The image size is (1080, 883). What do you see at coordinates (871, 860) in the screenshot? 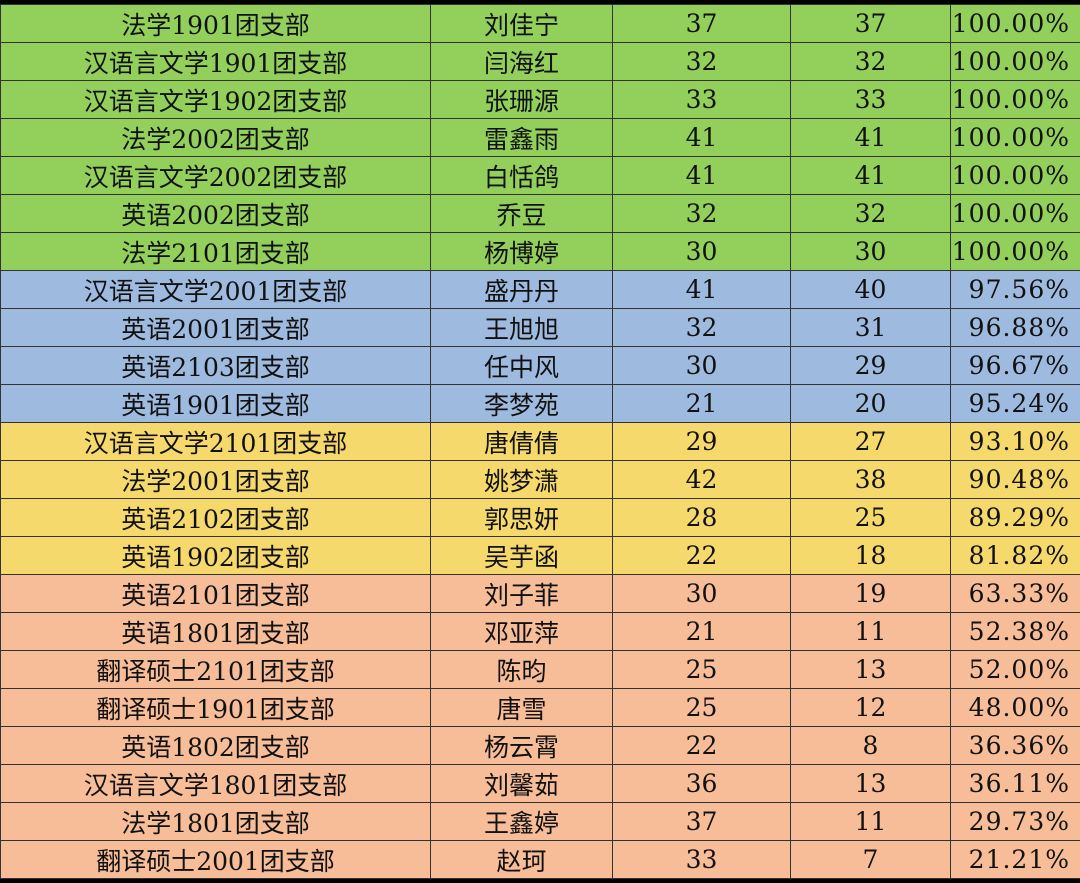
I see `completed-count-cell: 7` at bounding box center [871, 860].